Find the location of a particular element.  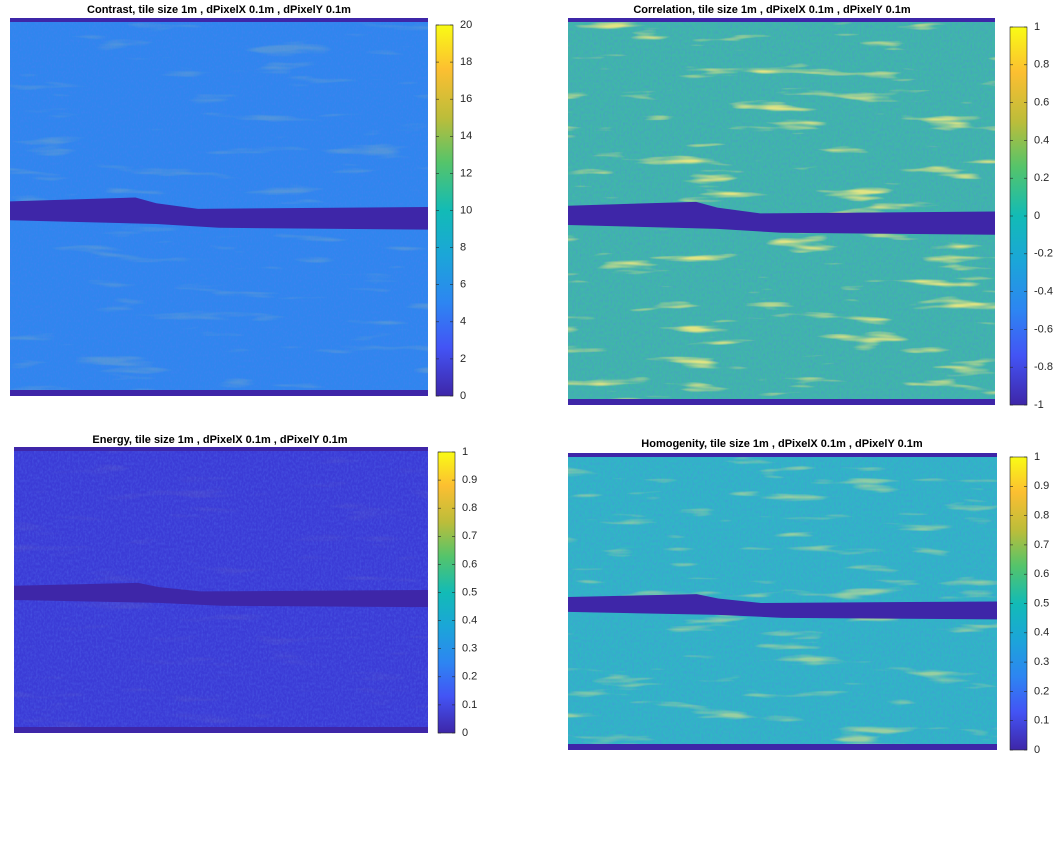

colorbar-tick-label: 14 is located at coordinates (466, 136).